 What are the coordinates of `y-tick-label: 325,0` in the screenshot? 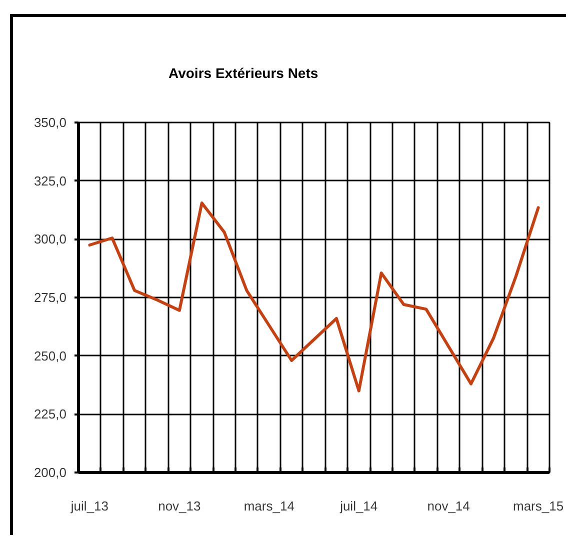 It's located at (50, 180).